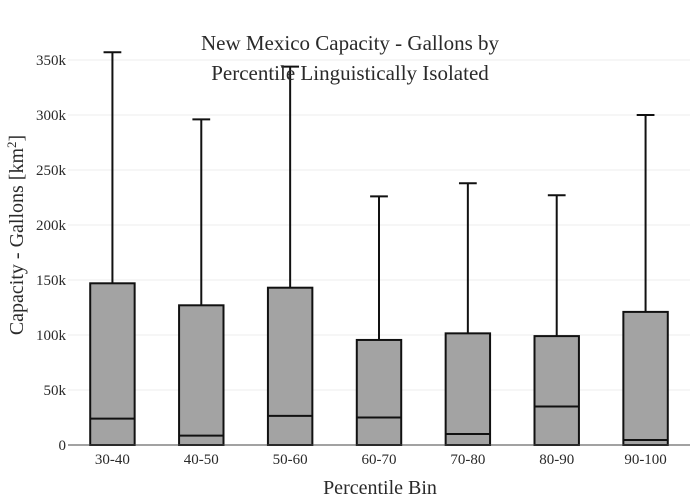 Image resolution: width=700 pixels, height=500 pixels. I want to click on x-tick-label: 90-100, so click(645, 460).